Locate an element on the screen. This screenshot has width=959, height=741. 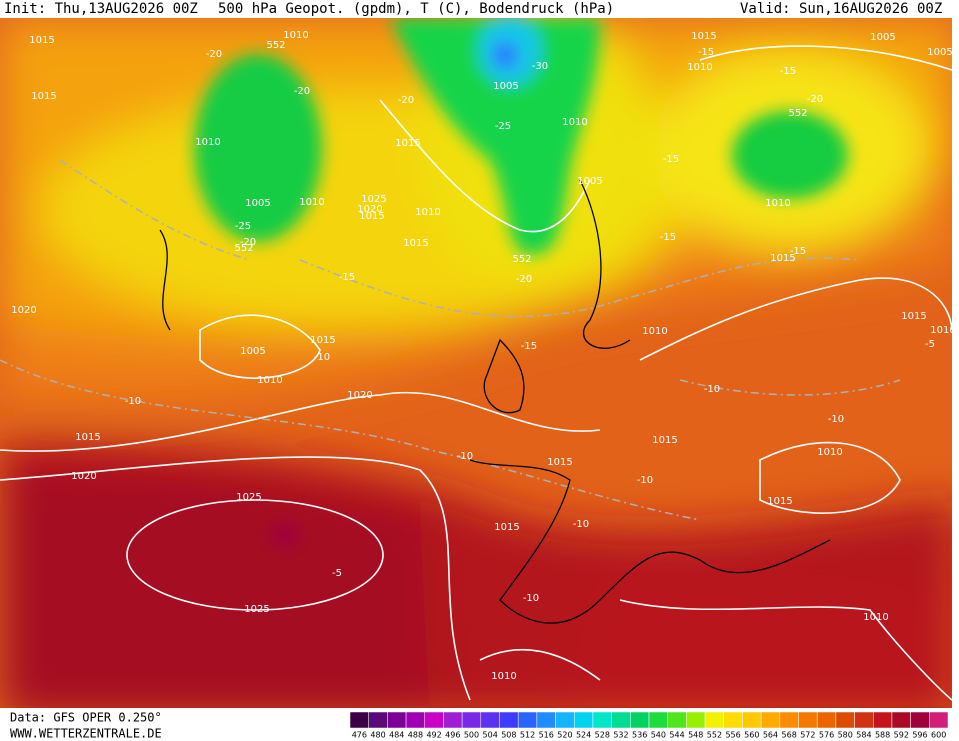
scale-label: 544 is located at coordinates (676, 735).